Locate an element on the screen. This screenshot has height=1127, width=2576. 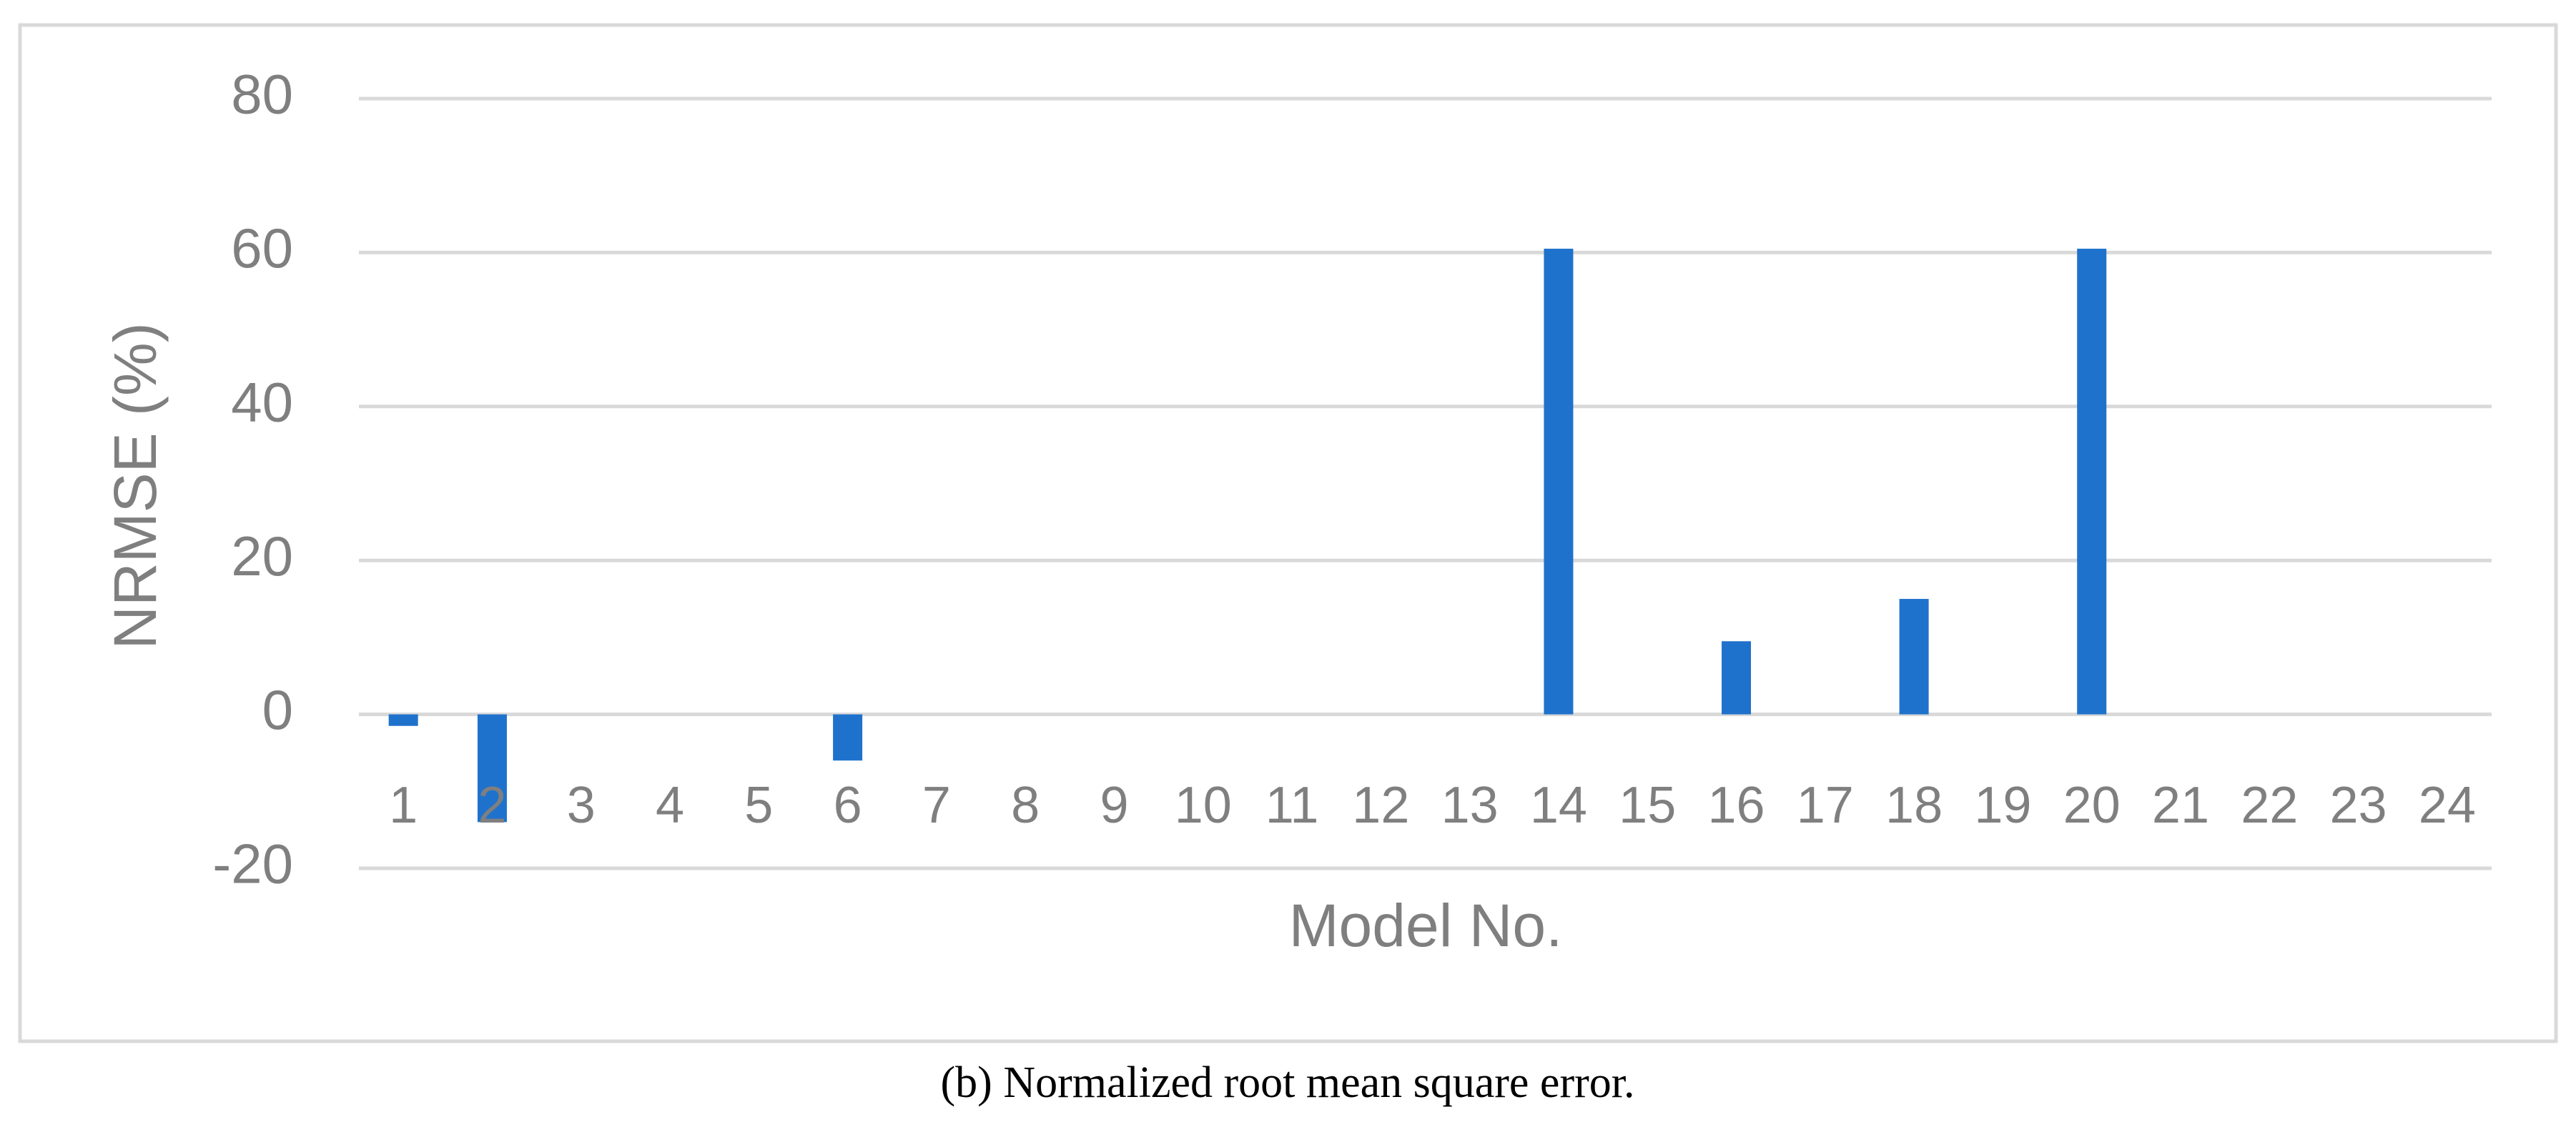
x-tick-label: 24 is located at coordinates (2447, 805).